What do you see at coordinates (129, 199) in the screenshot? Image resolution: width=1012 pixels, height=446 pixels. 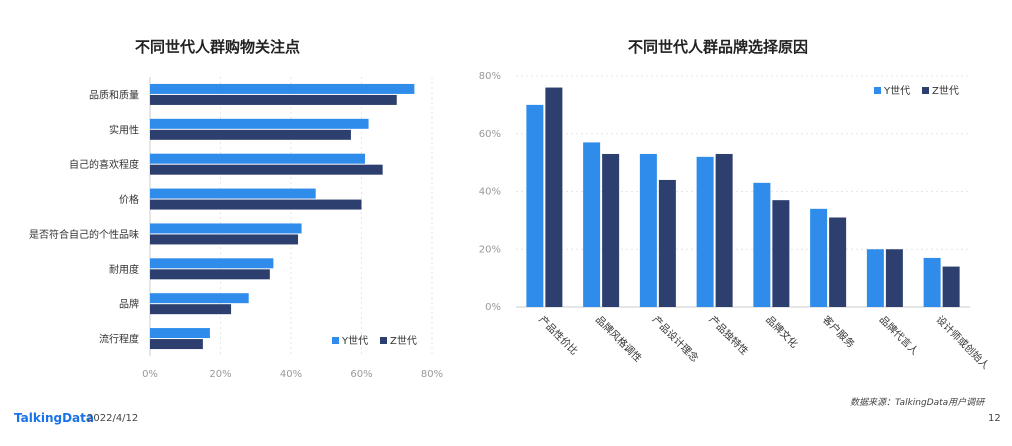 I see `left-category-label: 价格` at bounding box center [129, 199].